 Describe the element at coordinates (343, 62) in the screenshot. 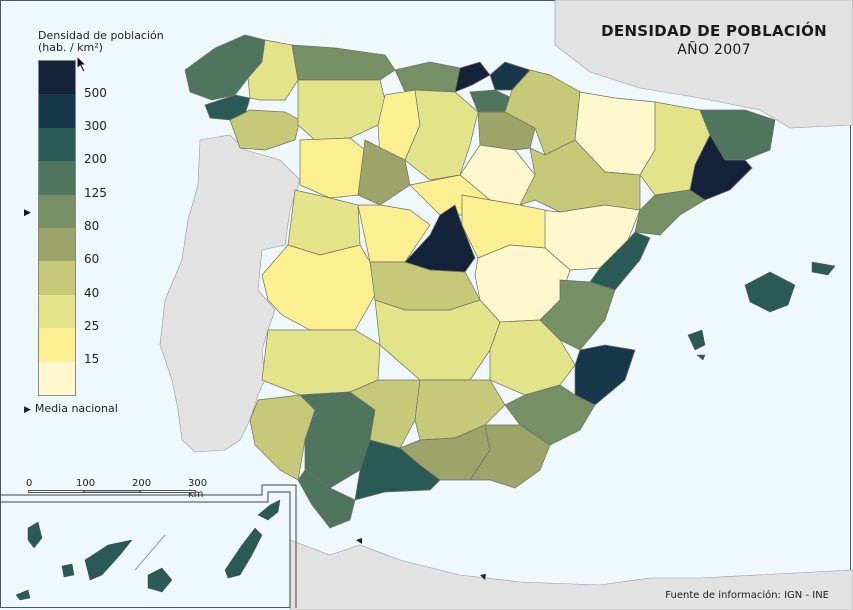

I see `region-asturias` at that location.